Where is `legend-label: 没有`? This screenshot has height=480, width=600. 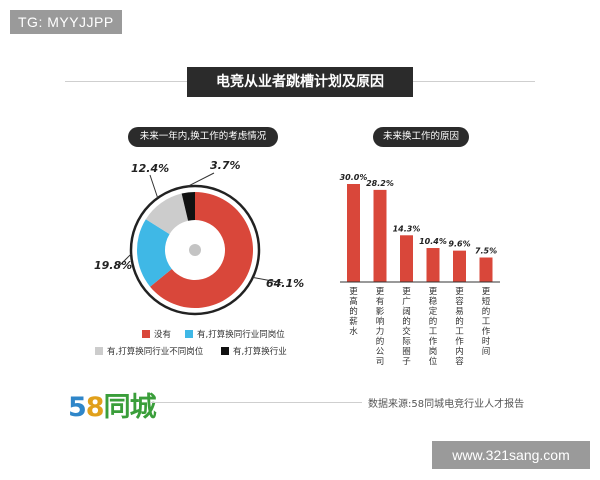
legend-label: 没有 is located at coordinates (163, 335).